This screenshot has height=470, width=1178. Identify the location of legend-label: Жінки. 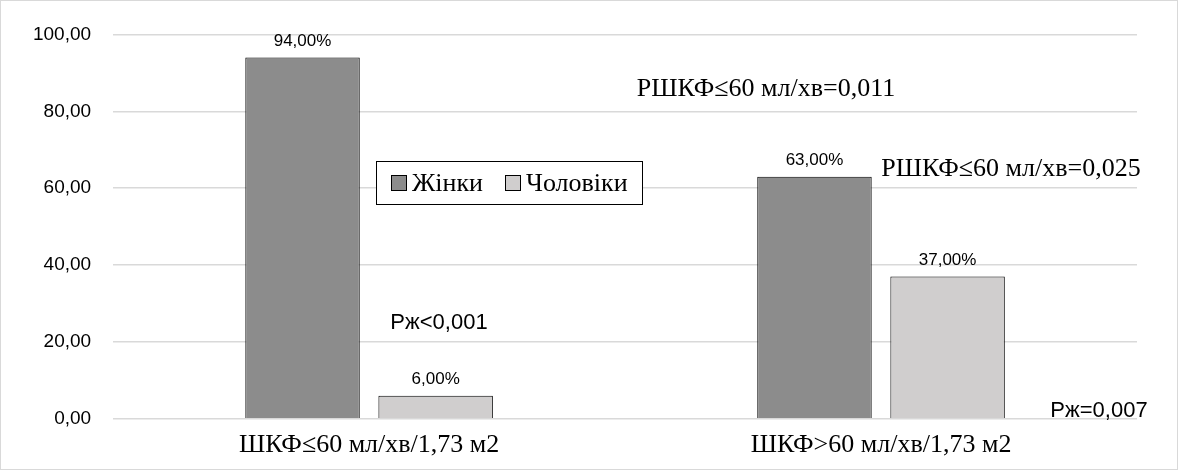
(447, 183).